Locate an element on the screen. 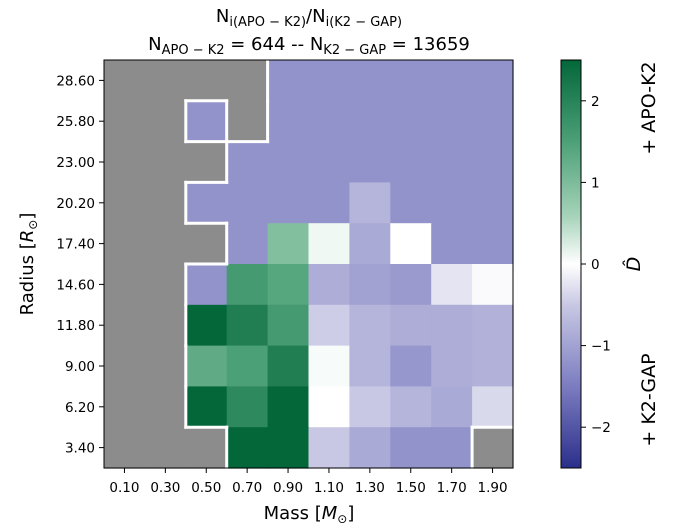  colorbar-tick-label: 0 is located at coordinates (595, 265).